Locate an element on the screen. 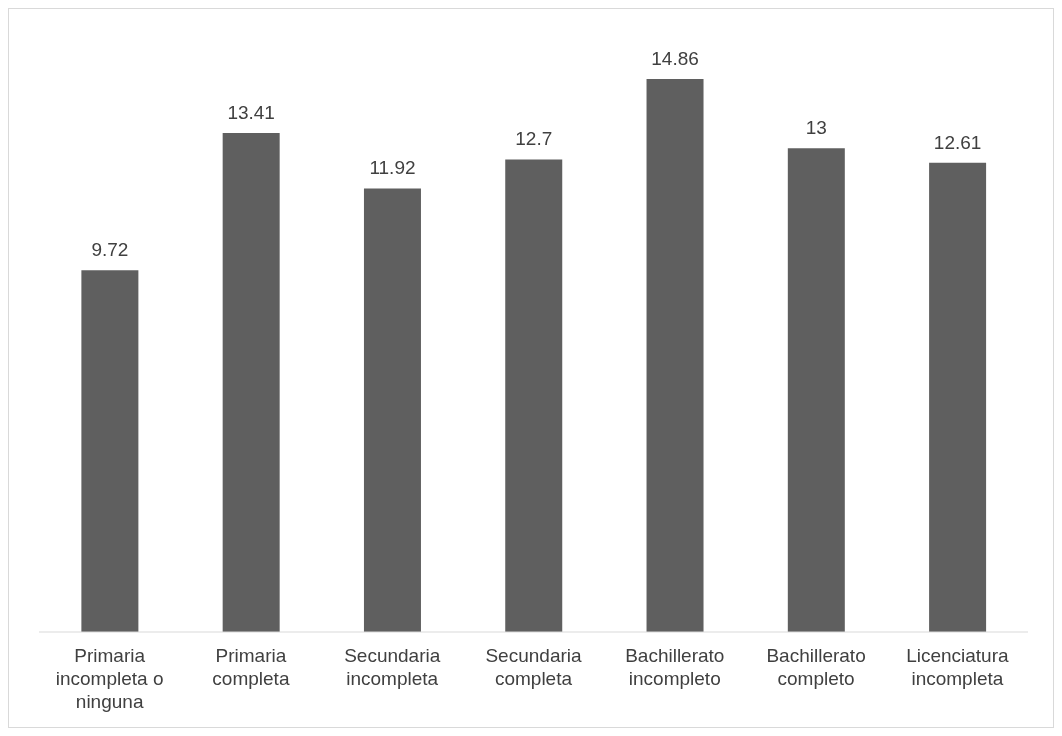  x-tick-label: Bachillerato completo is located at coordinates (816, 667).